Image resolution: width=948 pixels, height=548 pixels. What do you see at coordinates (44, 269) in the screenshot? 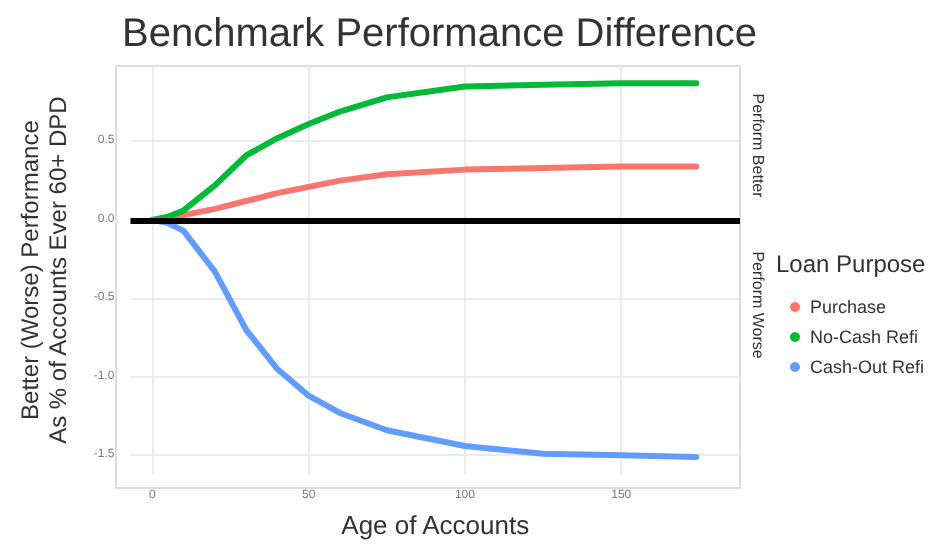
I see `y-axis-title: Better (Worse) Performance As % of Accounts Ever 60+ DPD` at bounding box center [44, 269].